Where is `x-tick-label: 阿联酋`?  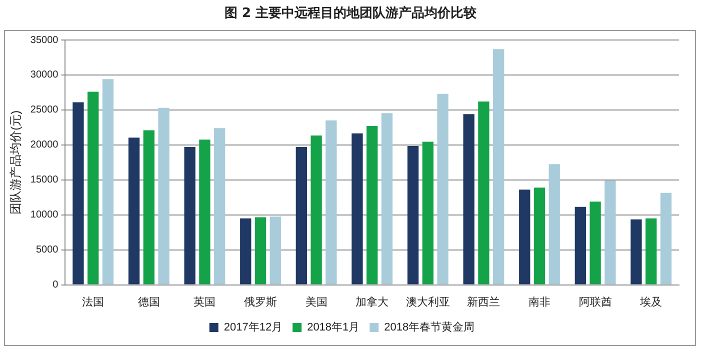
x-tick-label: 阿联酋 is located at coordinates (595, 302).